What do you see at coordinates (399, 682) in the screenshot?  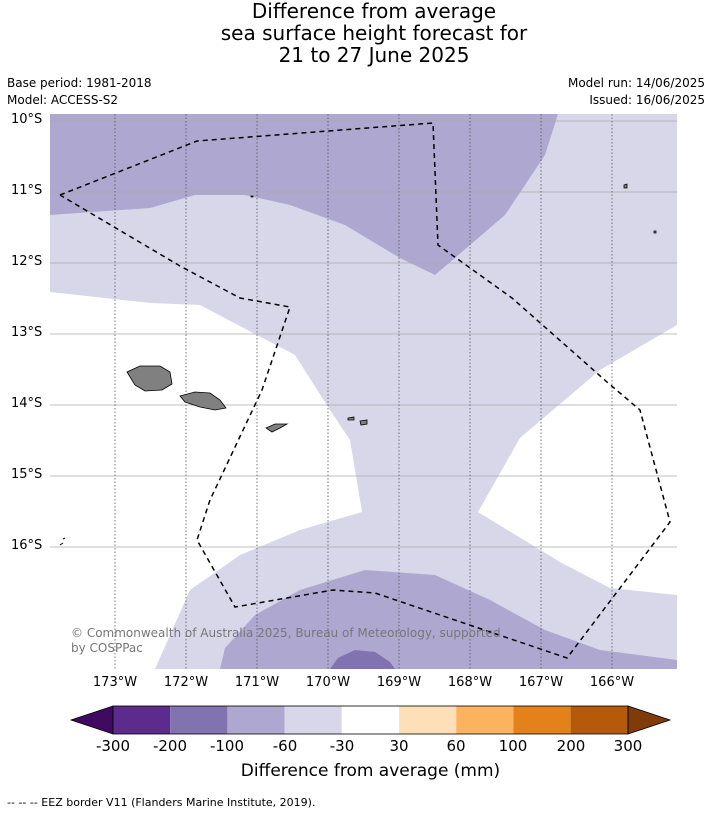 I see `lon-label-169w: 169°W` at bounding box center [399, 682].